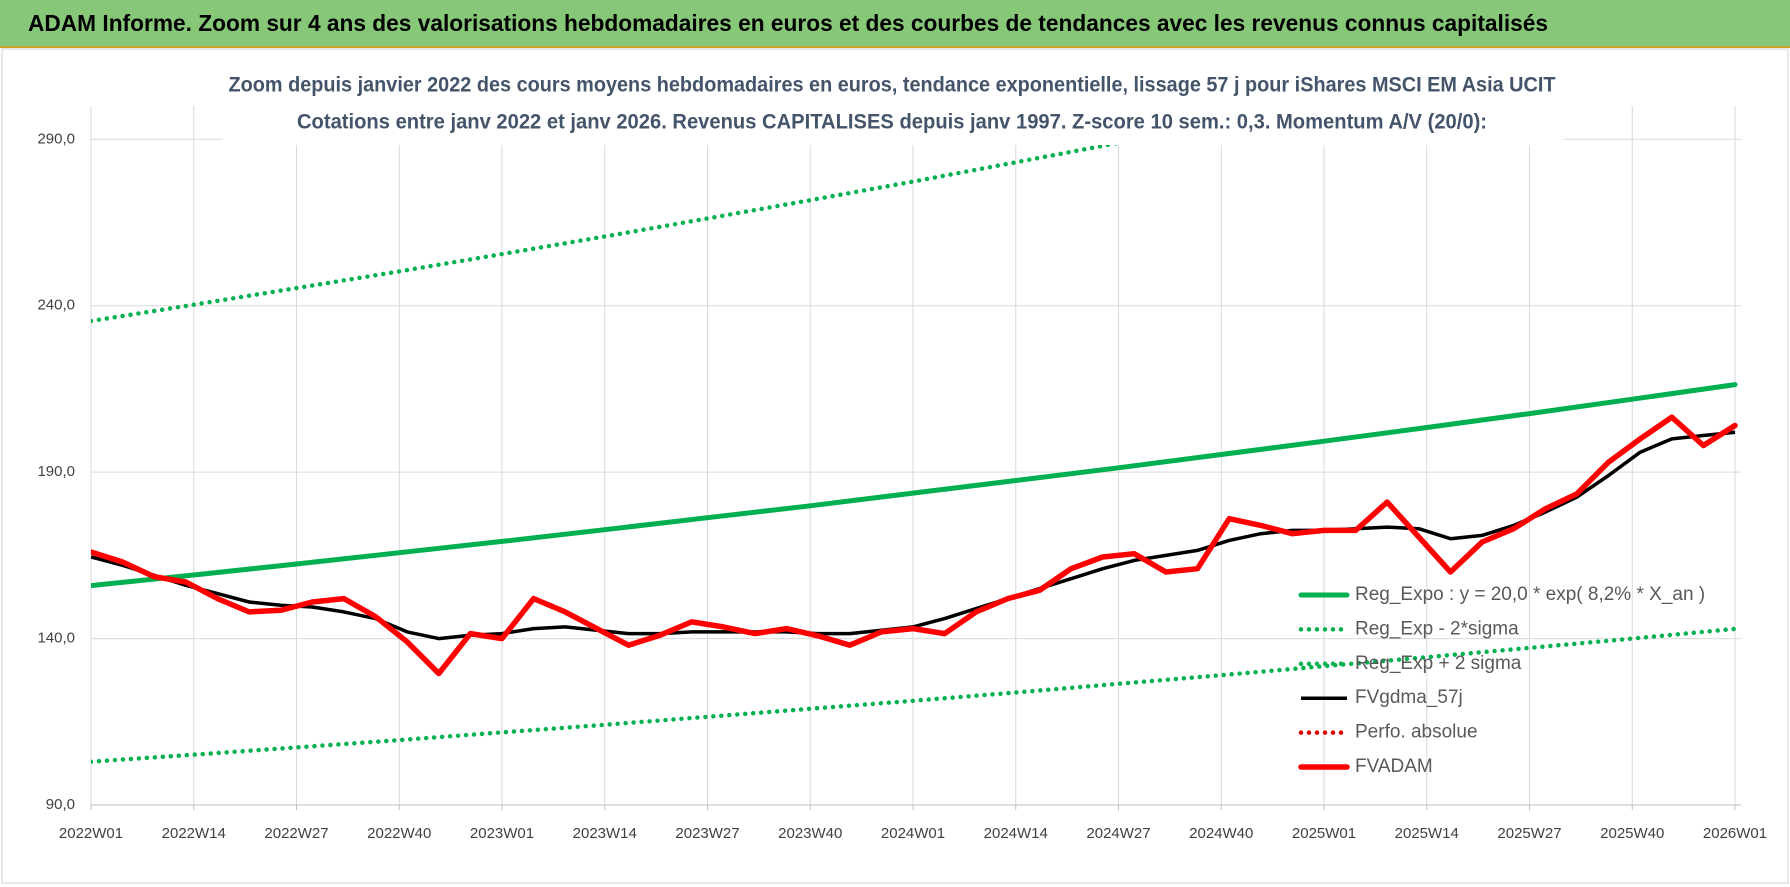  I want to click on legend-label: Perfo. absolue, so click(1416, 732).